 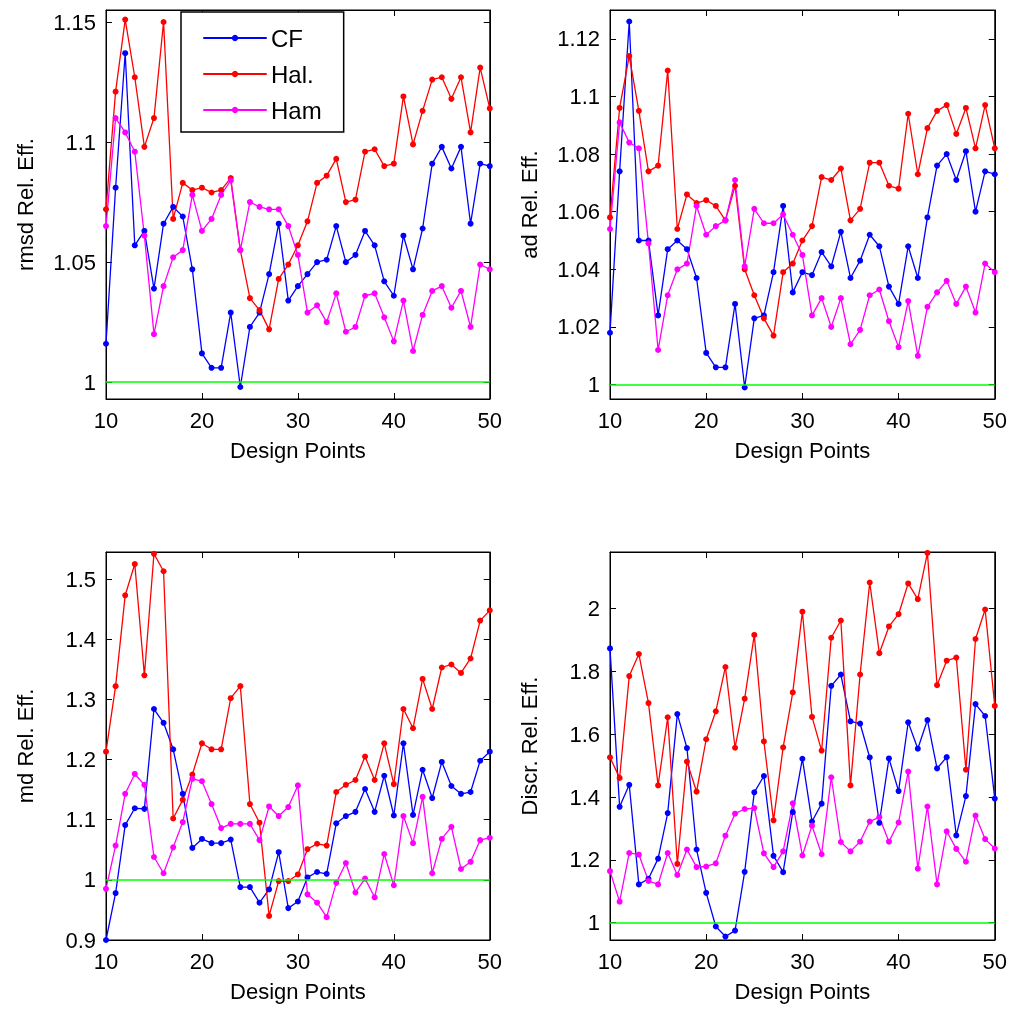 What do you see at coordinates (593, 609) in the screenshot?
I see `y-tick-label: 2` at bounding box center [593, 609].